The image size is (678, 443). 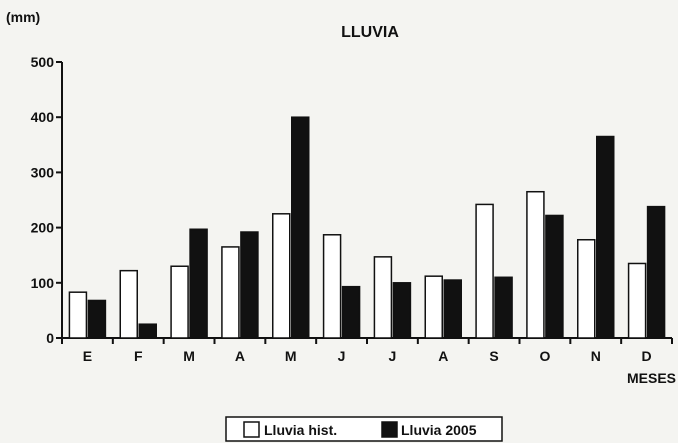 I want to click on legend: Lluvia hist. Lluvia 2005, so click(x=364, y=429).